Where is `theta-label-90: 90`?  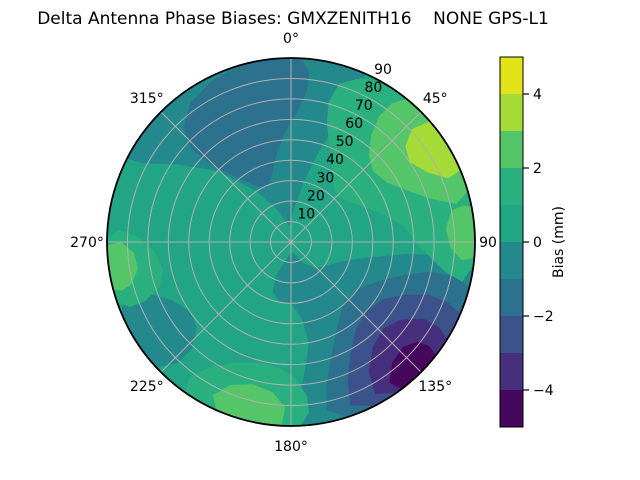 theta-label-90: 90 is located at coordinates (488, 243).